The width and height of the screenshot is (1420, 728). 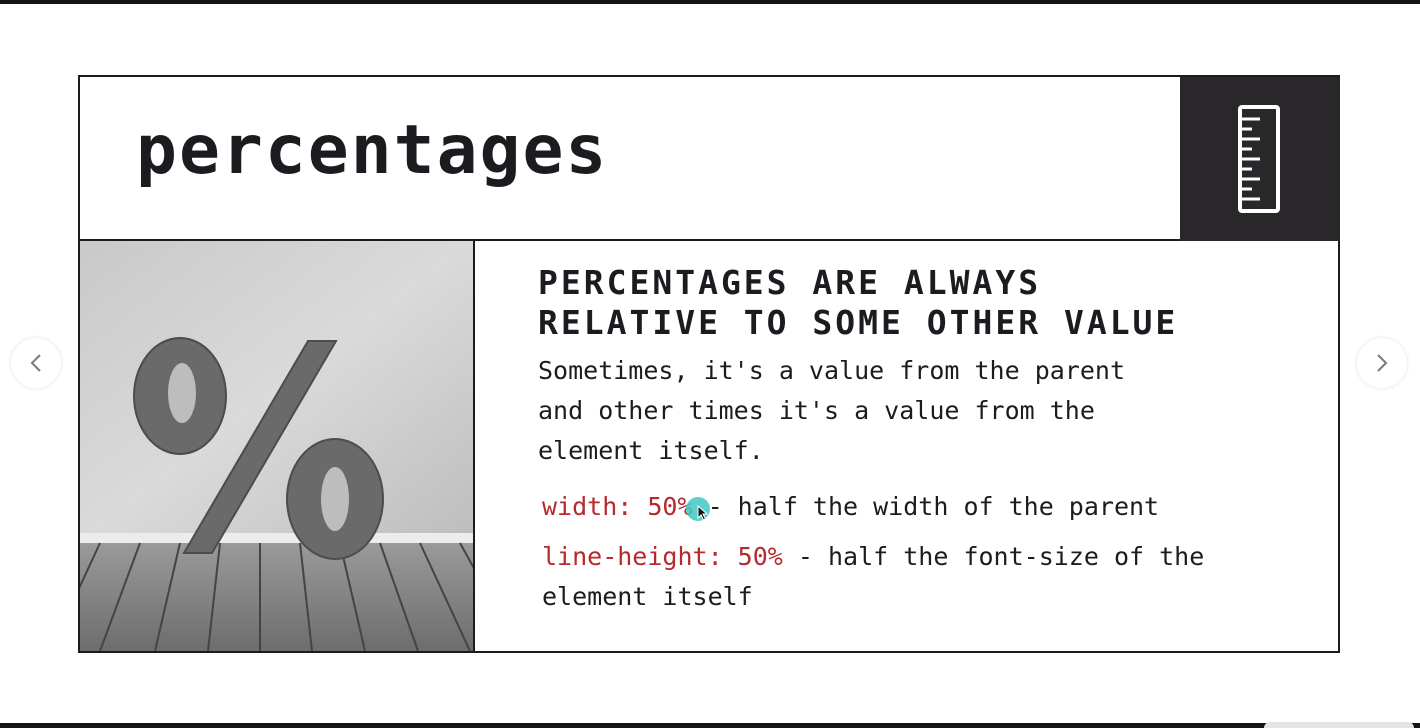 I want to click on header-icon-block, so click(x=1260, y=159).